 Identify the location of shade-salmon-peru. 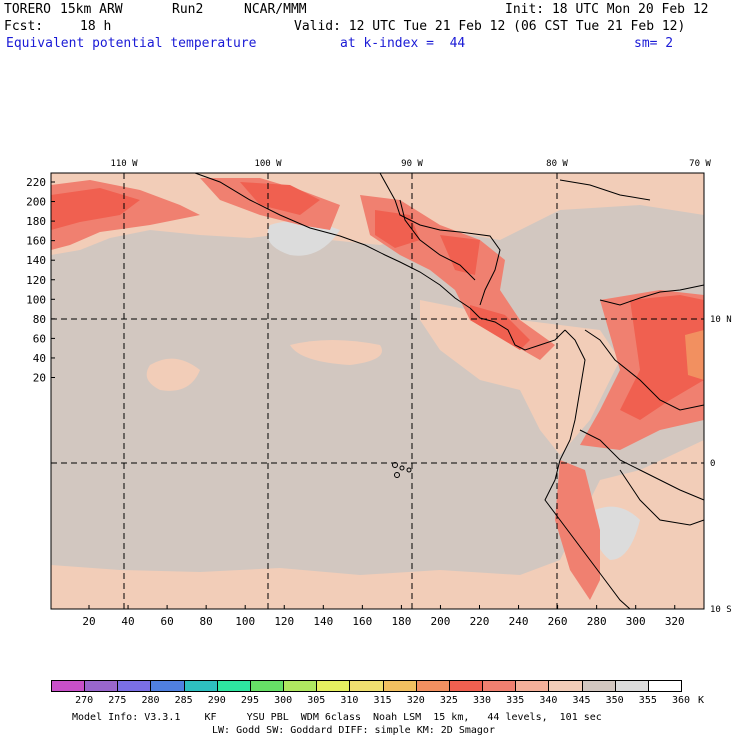
(577, 530).